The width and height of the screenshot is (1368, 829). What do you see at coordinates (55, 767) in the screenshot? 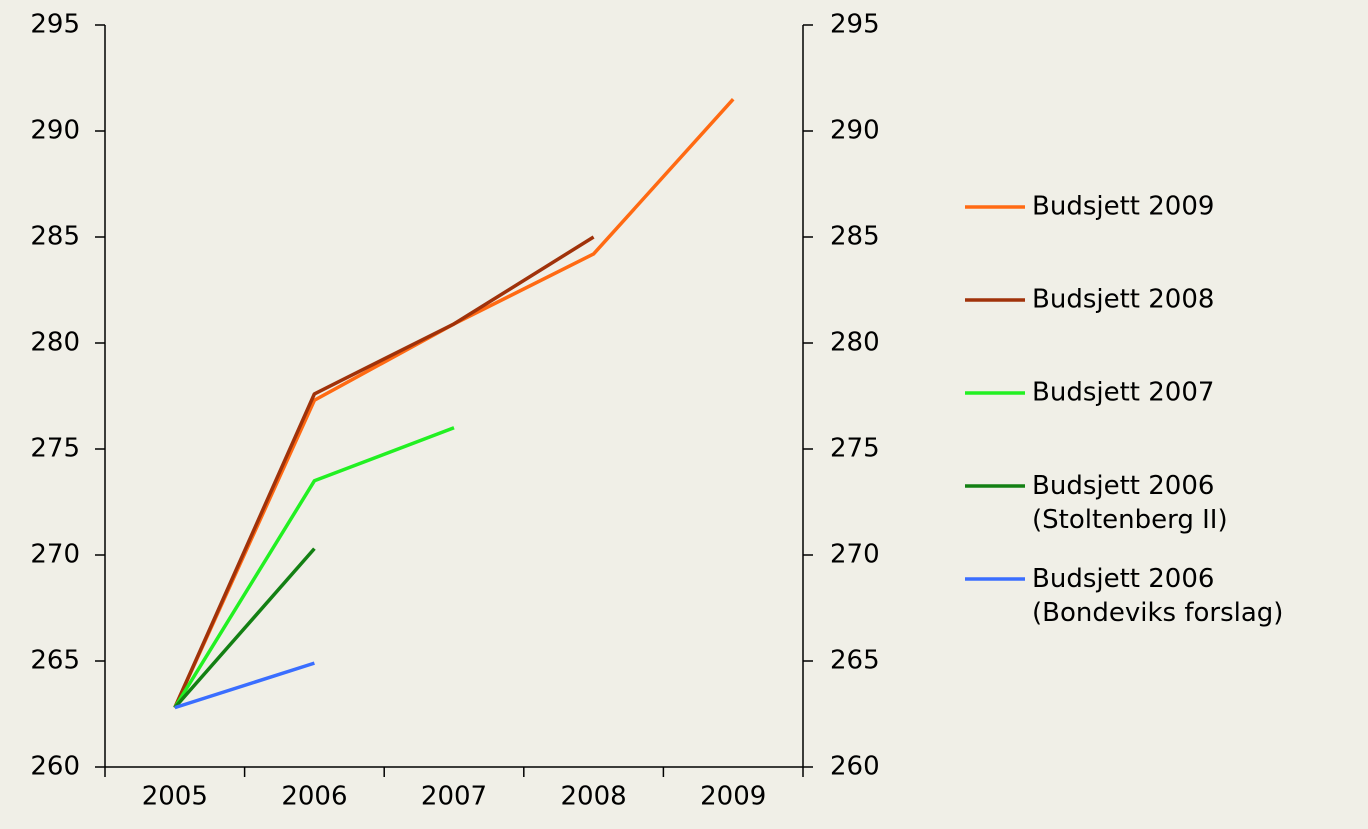
I see `y-tick-label: 260` at bounding box center [55, 767].